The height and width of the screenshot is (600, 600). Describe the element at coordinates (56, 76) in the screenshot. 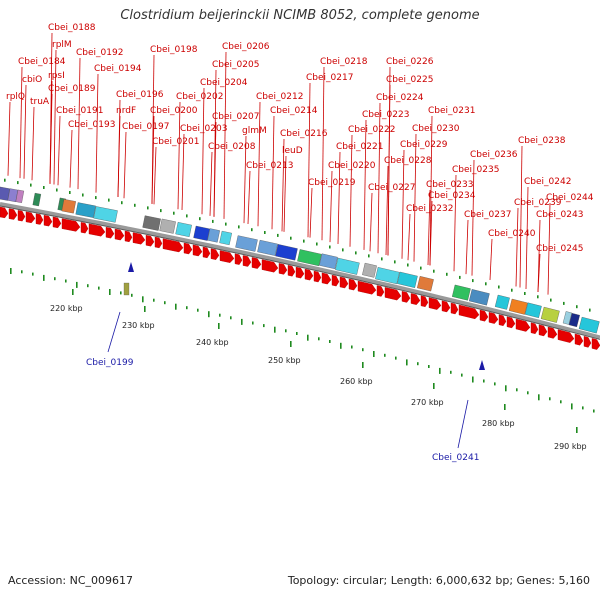

I see `gene-label: rpsI` at that location.